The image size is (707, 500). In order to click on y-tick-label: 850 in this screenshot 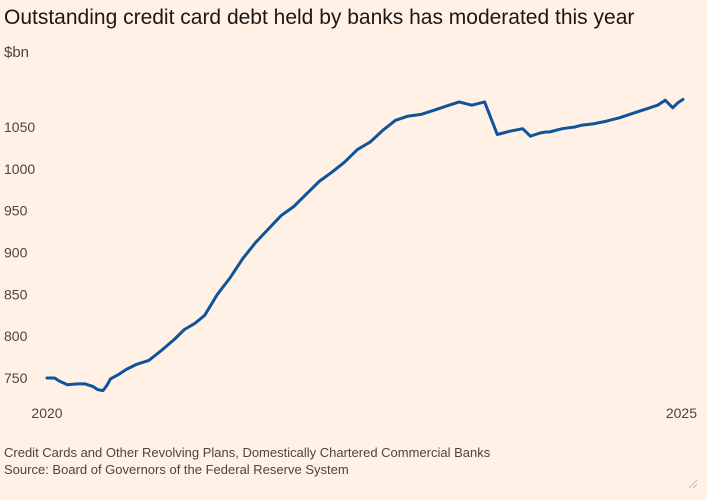, I will do `click(16, 294)`.